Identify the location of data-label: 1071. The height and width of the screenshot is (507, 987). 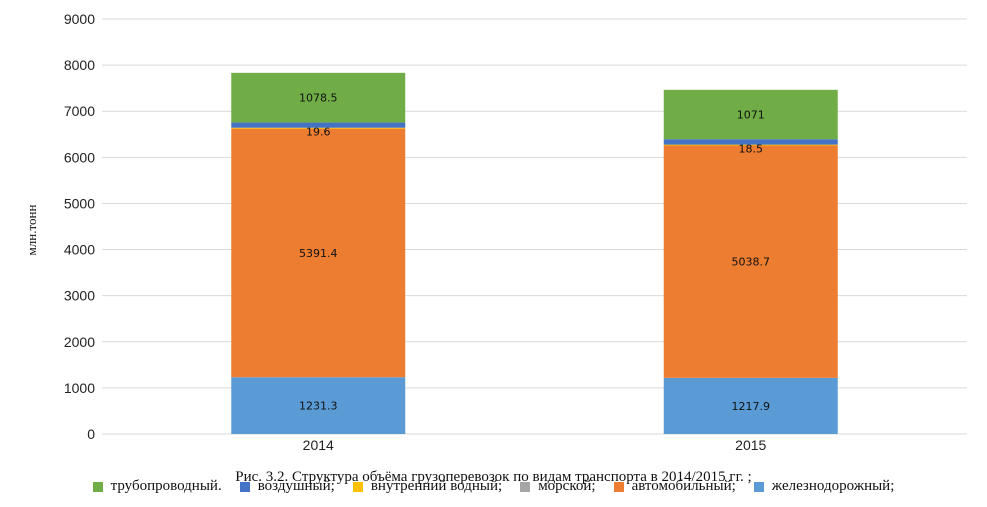
(751, 115).